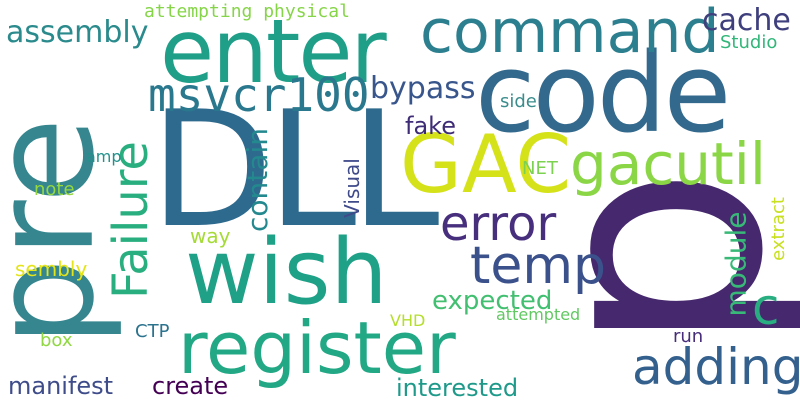  What do you see at coordinates (736, 264) in the screenshot?
I see `word-module: module` at bounding box center [736, 264].